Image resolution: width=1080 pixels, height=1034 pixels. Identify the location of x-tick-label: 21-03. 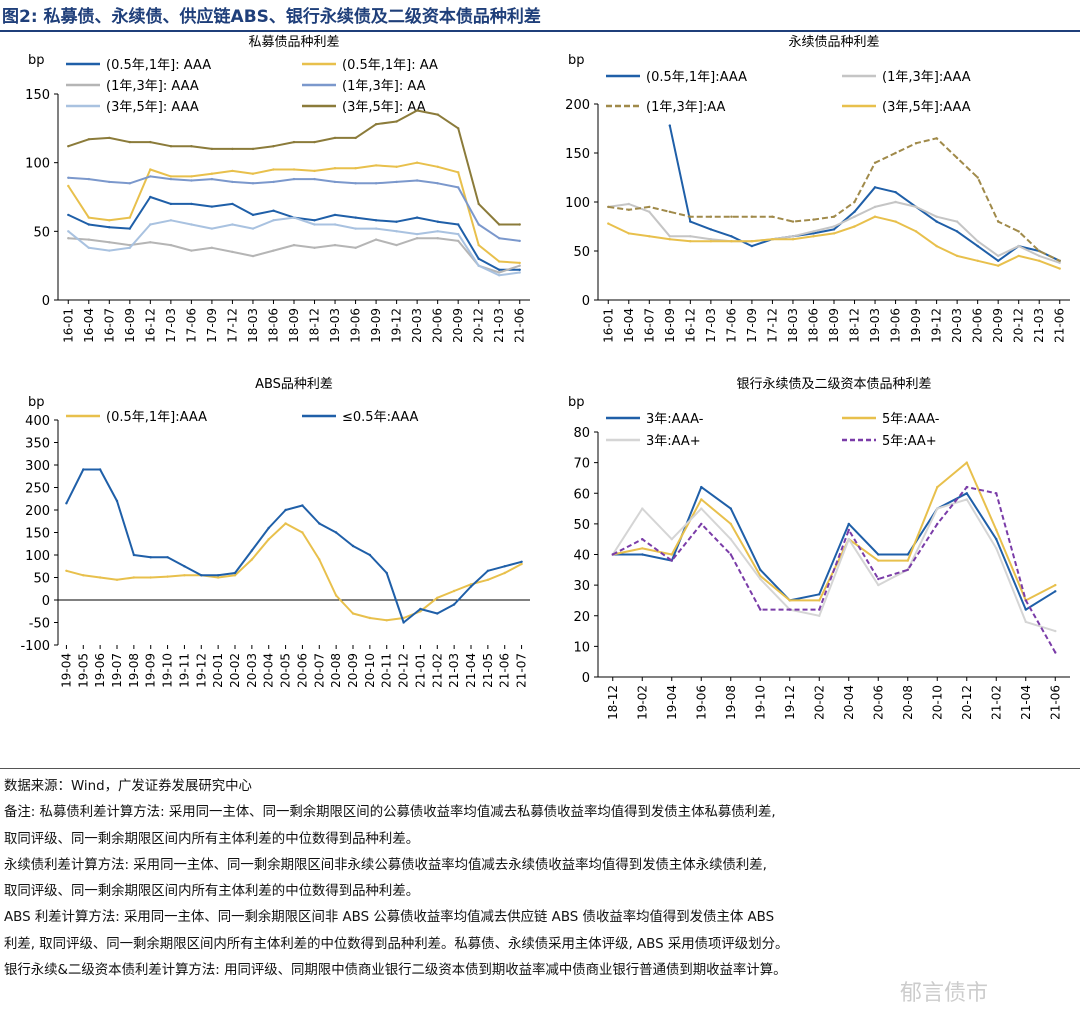
(454, 670).